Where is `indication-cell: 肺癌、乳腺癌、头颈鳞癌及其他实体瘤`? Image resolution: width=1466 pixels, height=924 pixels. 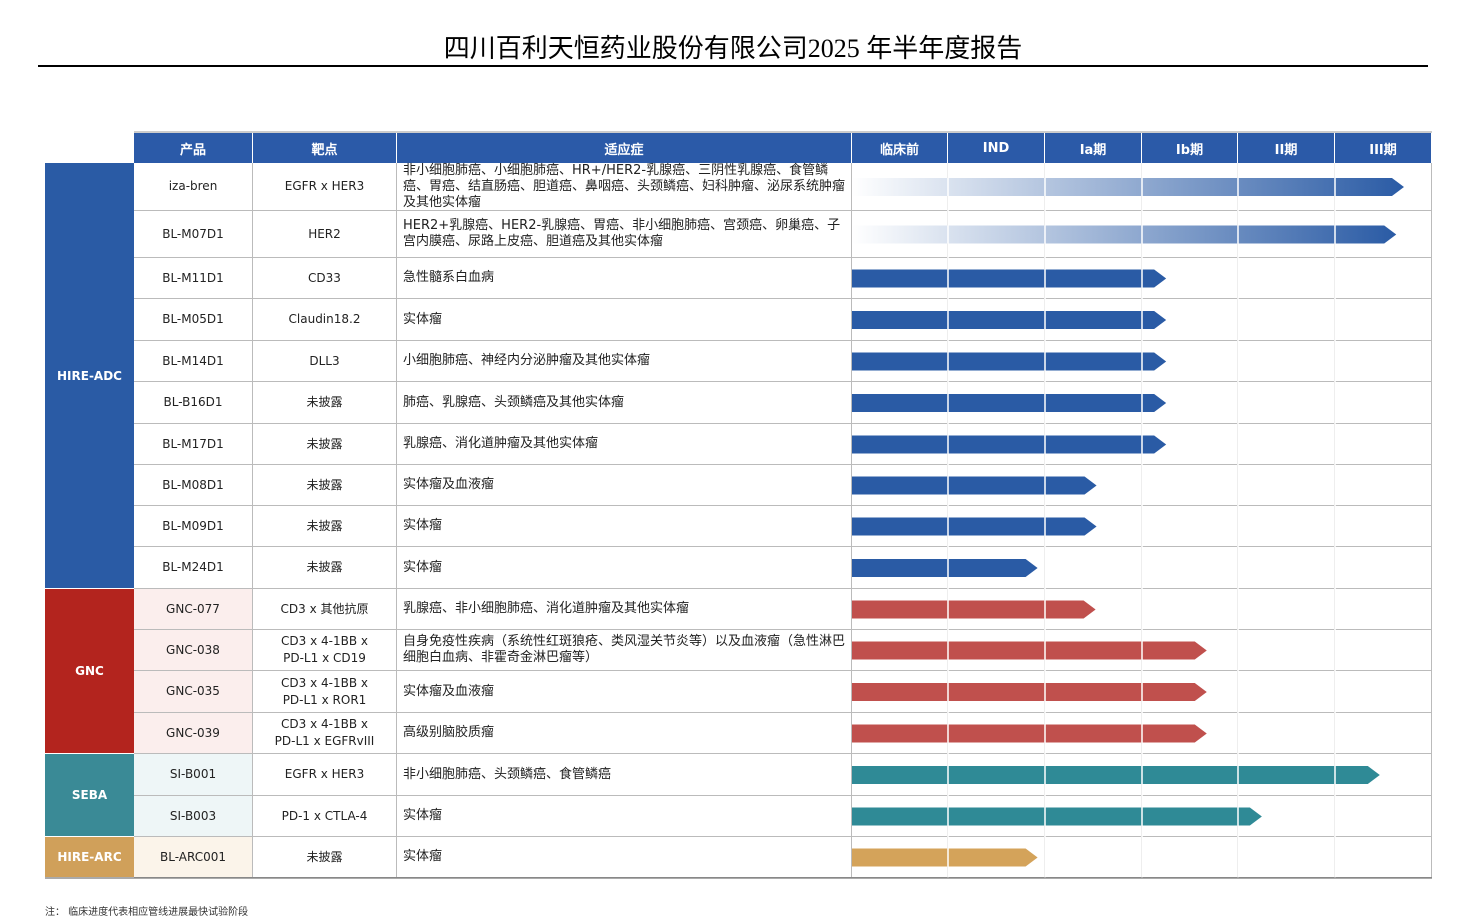 indication-cell: 肺癌、乳腺癌、头颈鳞癌及其他实体瘤 is located at coordinates (624, 403).